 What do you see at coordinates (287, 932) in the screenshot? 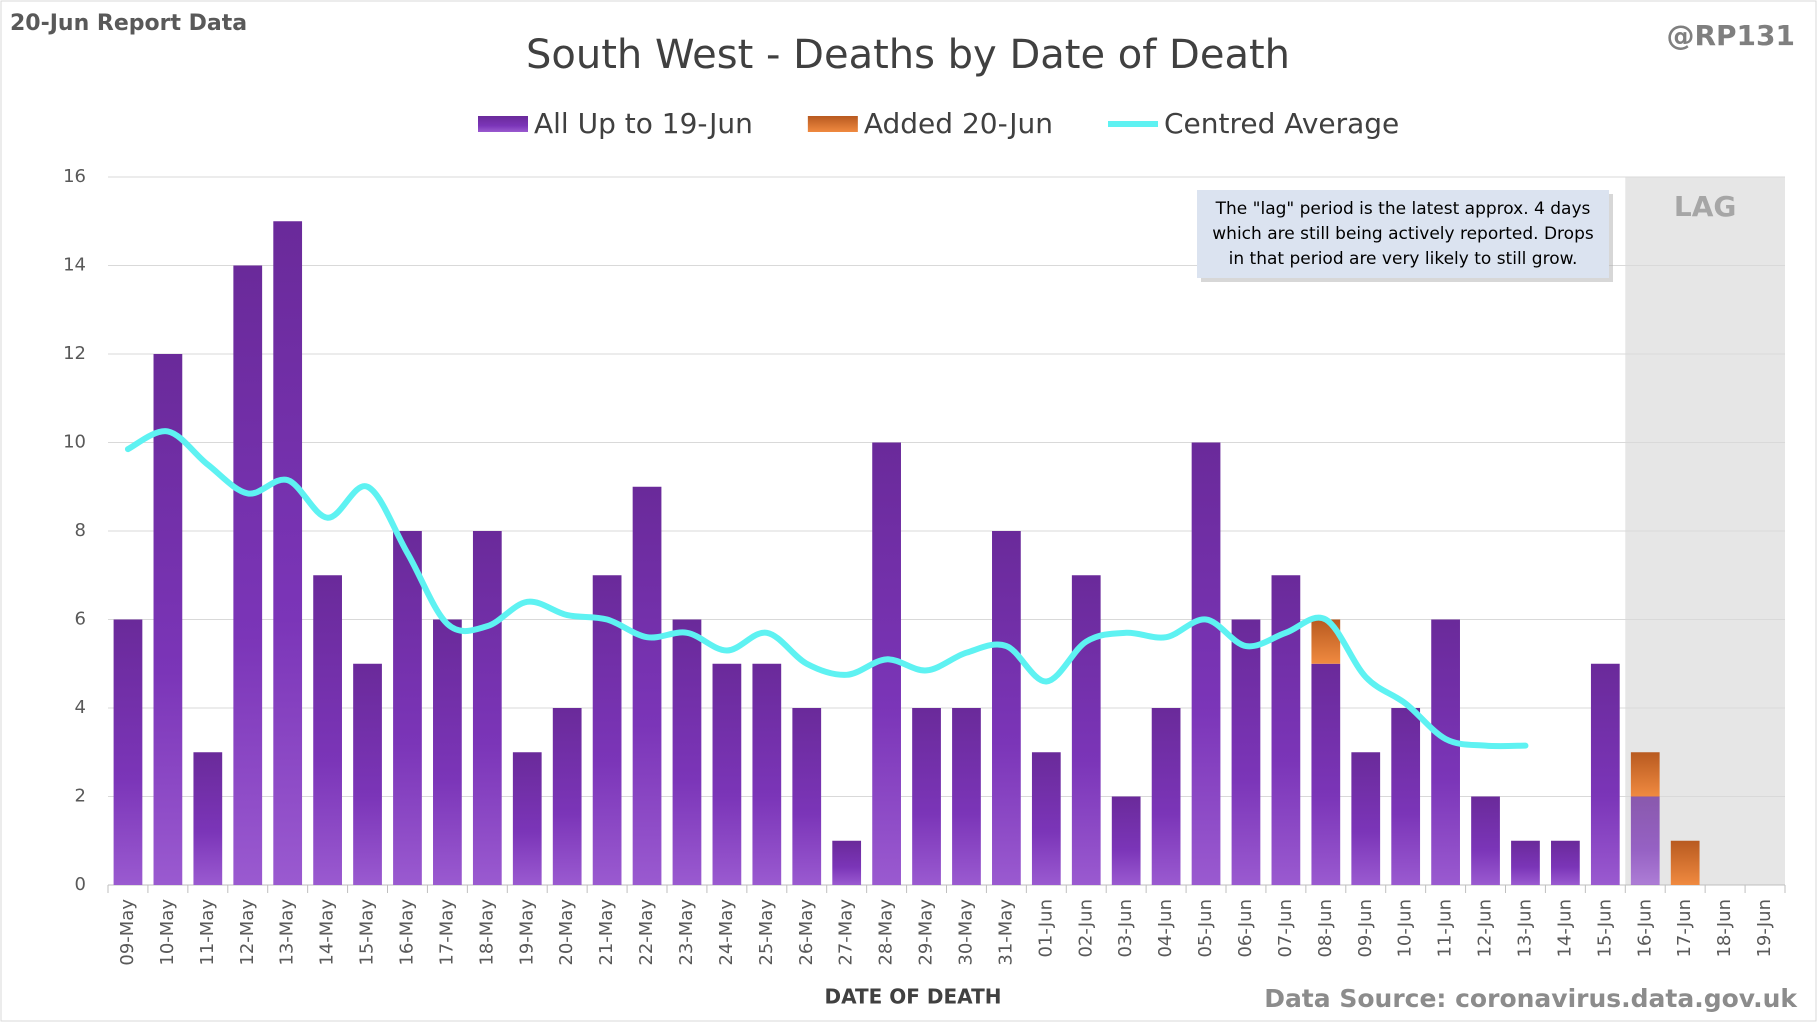
I see `x-tick-label: 13-May` at bounding box center [287, 932].